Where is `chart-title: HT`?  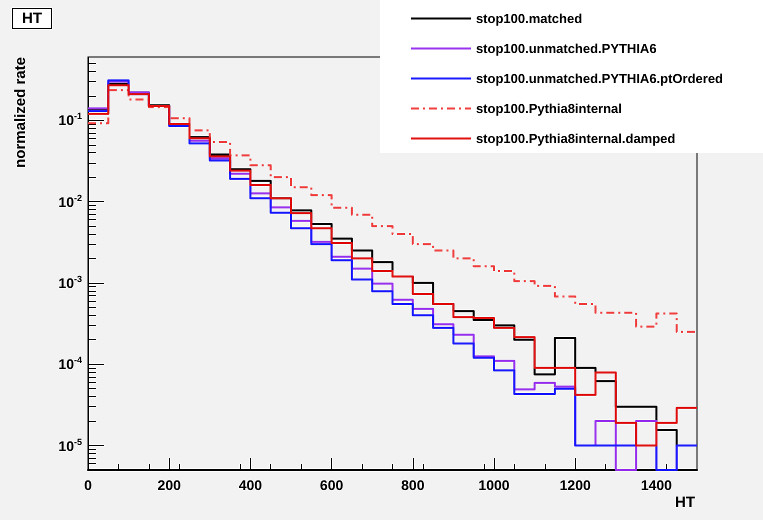 chart-title: HT is located at coordinates (32, 18).